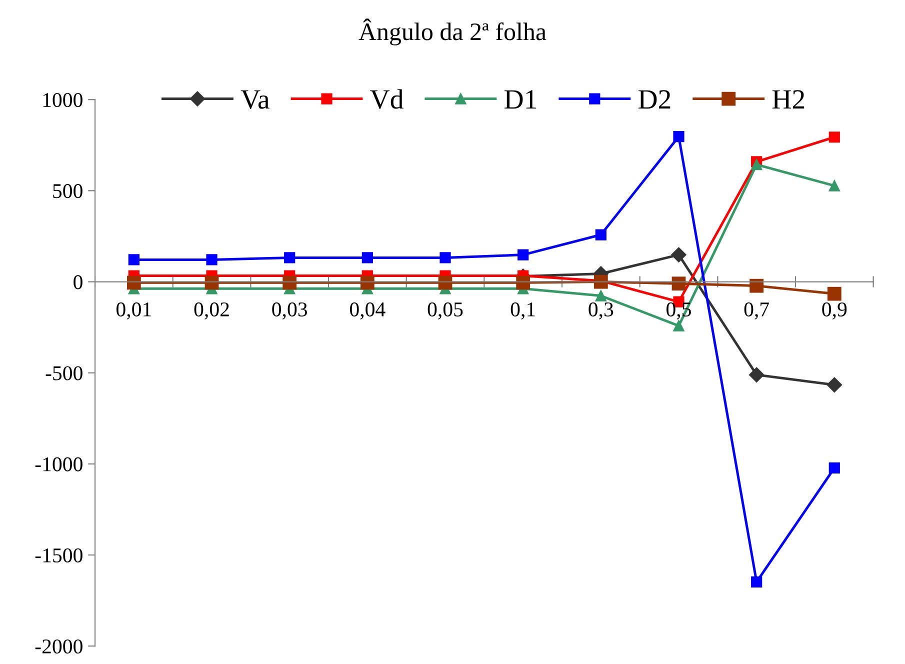 The height and width of the screenshot is (664, 905). I want to click on y-tick-label: -1000, so click(58, 464).